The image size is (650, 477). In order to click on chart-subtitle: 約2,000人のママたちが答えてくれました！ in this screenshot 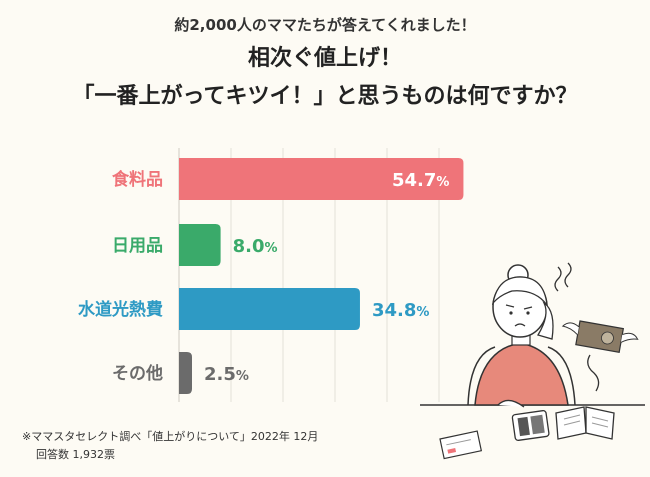, I will do `click(325, 25)`.